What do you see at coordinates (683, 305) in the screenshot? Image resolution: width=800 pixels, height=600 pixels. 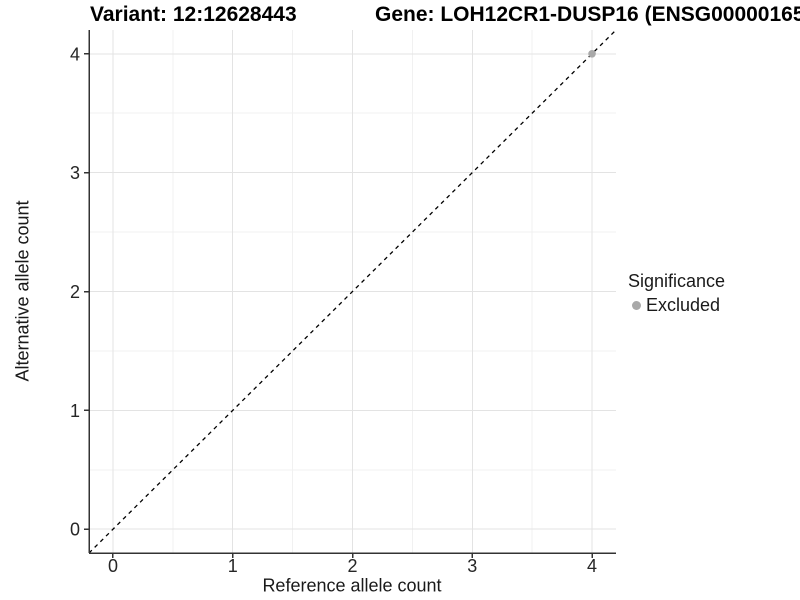 I see `legend-item-label: Excluded` at bounding box center [683, 305].